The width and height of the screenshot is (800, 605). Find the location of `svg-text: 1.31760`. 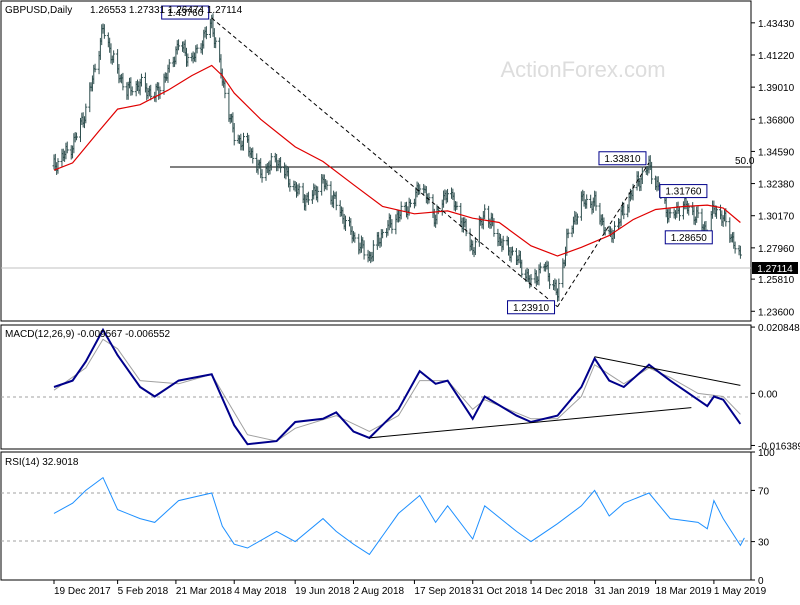

svg-text: 1.31760 is located at coordinates (683, 192).